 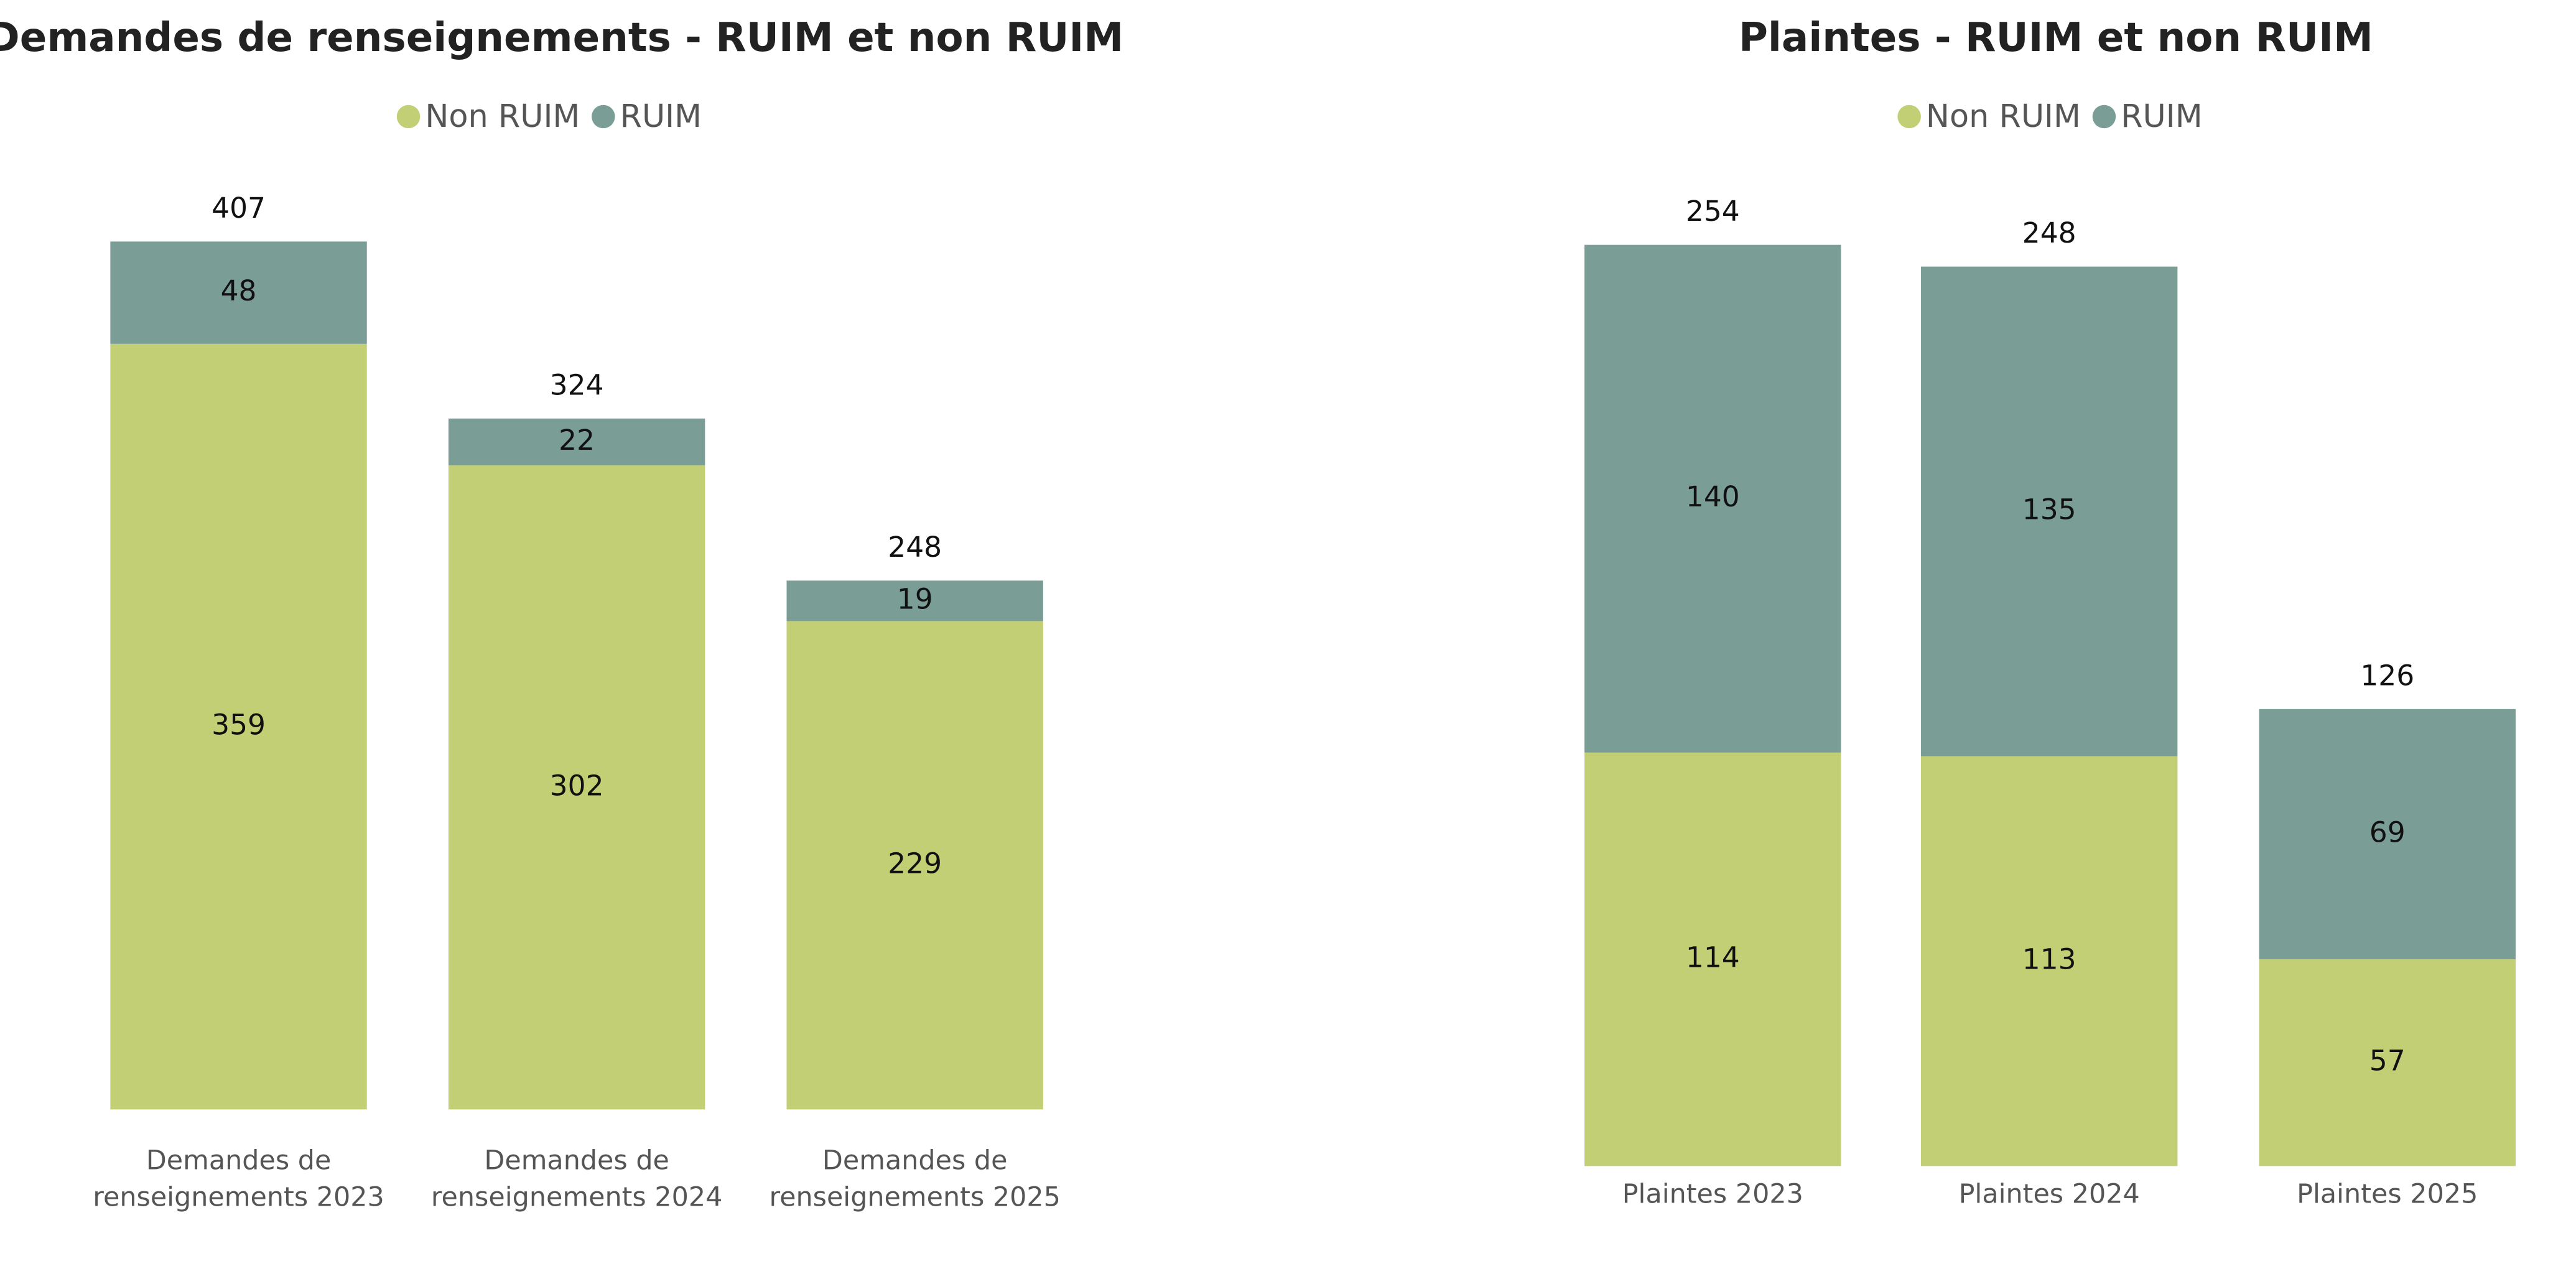 I want to click on x-tick-label: Plaintes 2023, so click(x=1712, y=1194).